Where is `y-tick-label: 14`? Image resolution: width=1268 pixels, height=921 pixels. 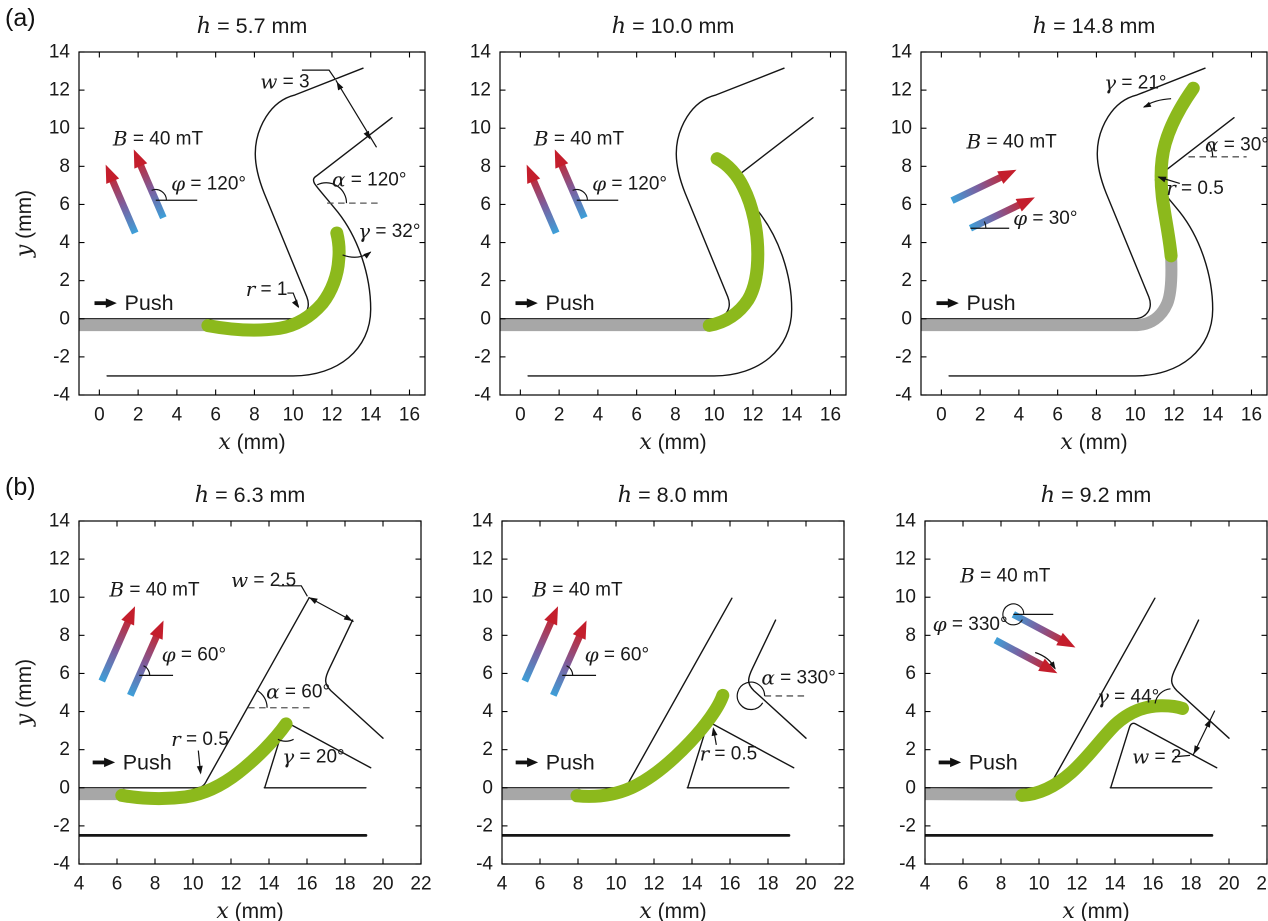
y-tick-label: 14 is located at coordinates (906, 521).